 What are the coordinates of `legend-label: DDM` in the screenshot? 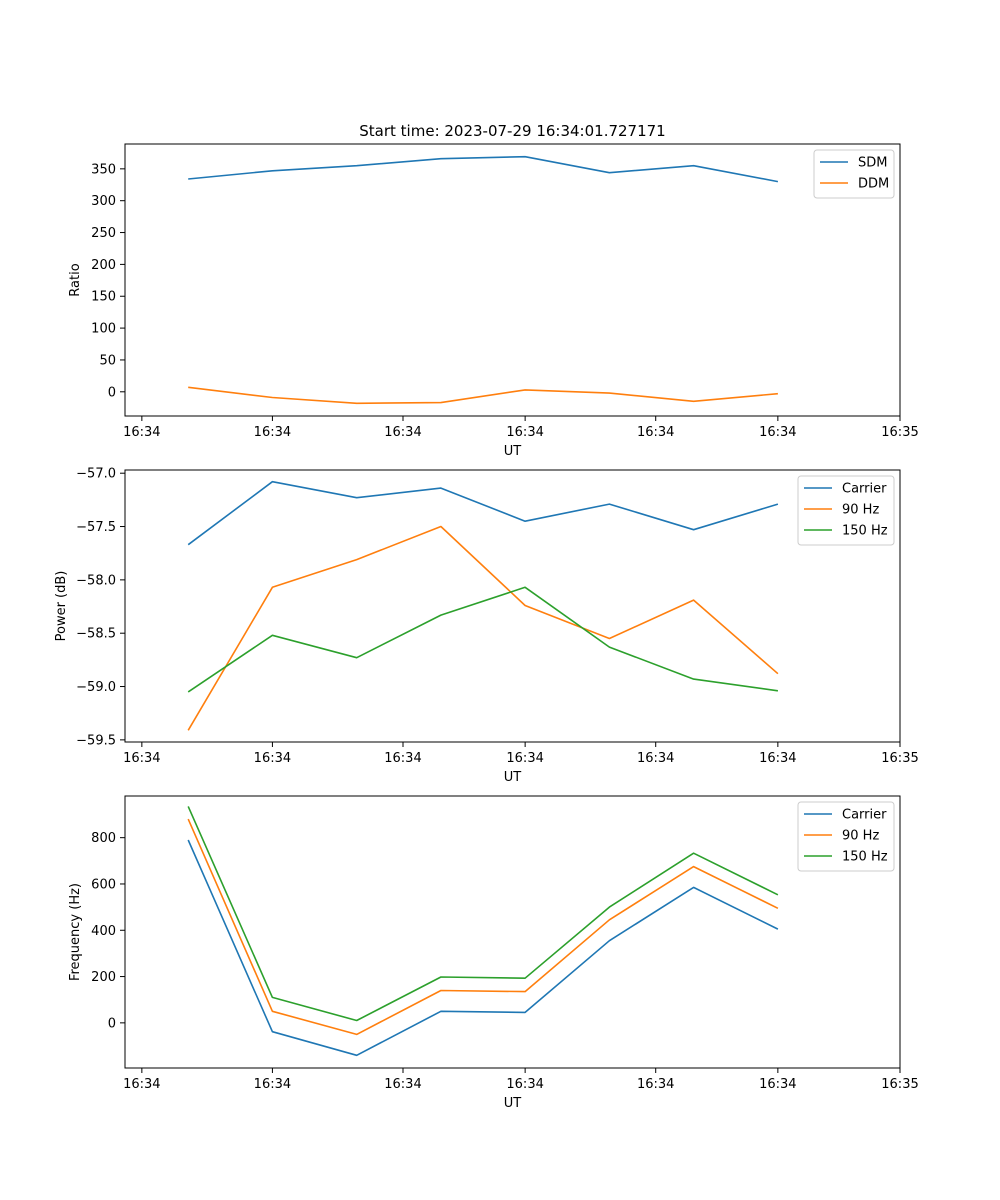 It's located at (873, 184).